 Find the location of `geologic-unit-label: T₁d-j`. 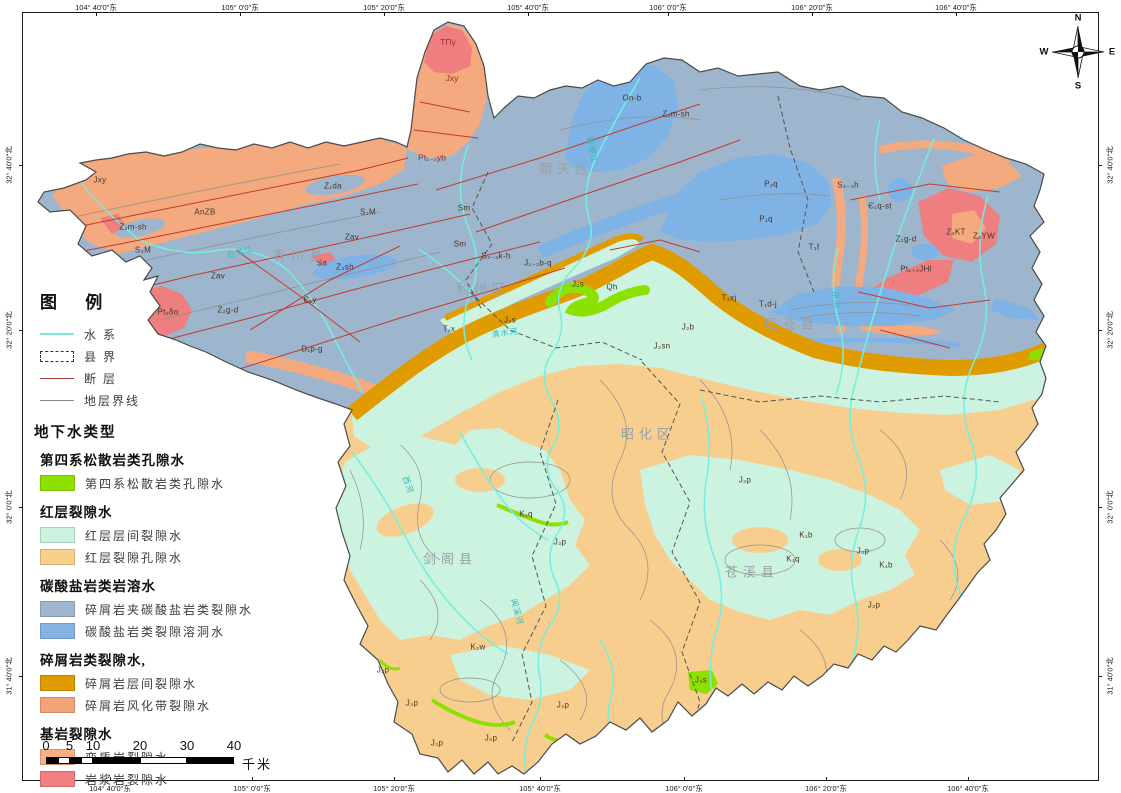

geologic-unit-label: T₁d-j is located at coordinates (768, 304).